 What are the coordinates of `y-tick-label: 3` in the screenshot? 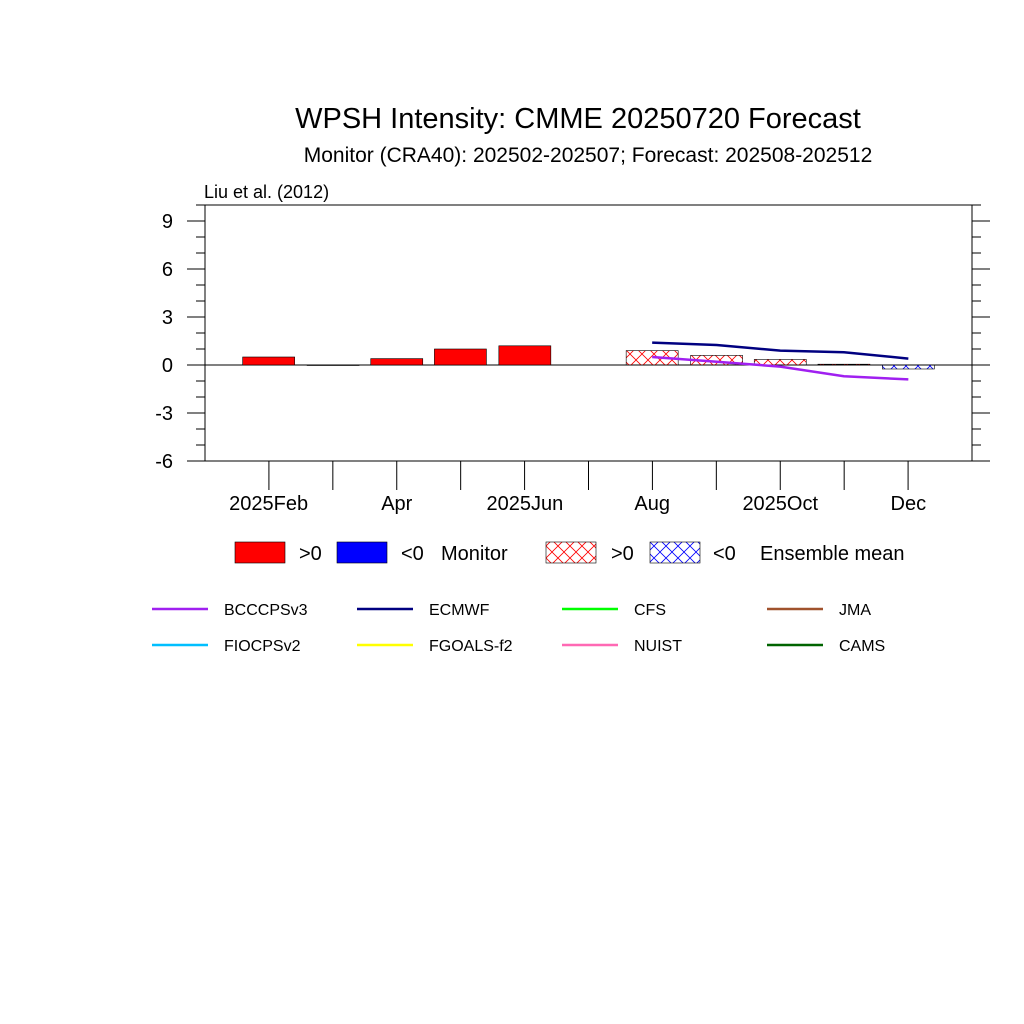 It's located at (167, 318).